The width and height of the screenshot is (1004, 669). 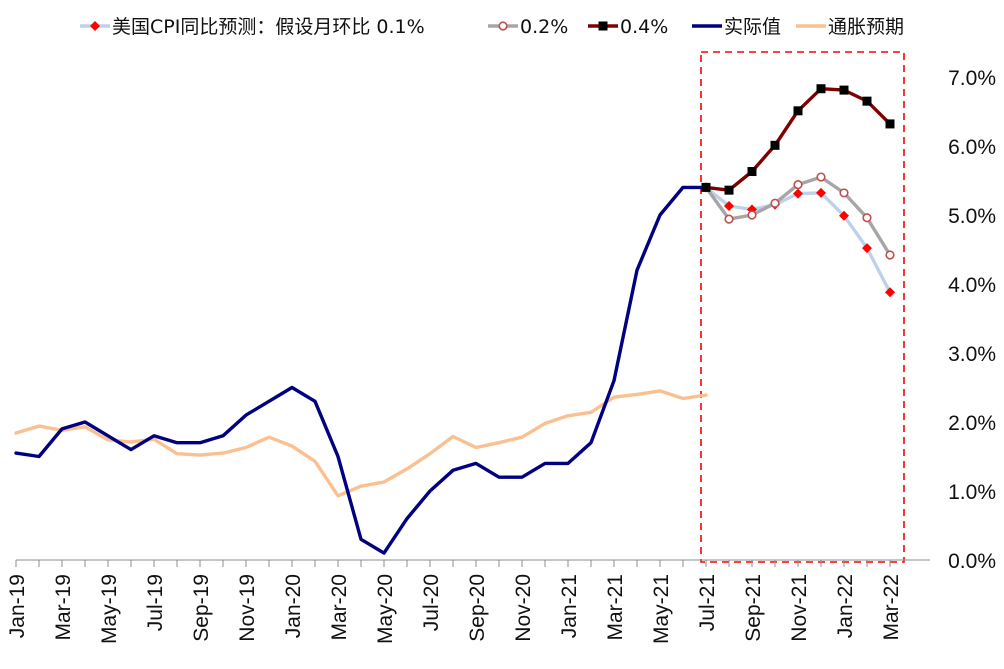 I want to click on x-tick-label: Mar-20, so click(x=339, y=607).